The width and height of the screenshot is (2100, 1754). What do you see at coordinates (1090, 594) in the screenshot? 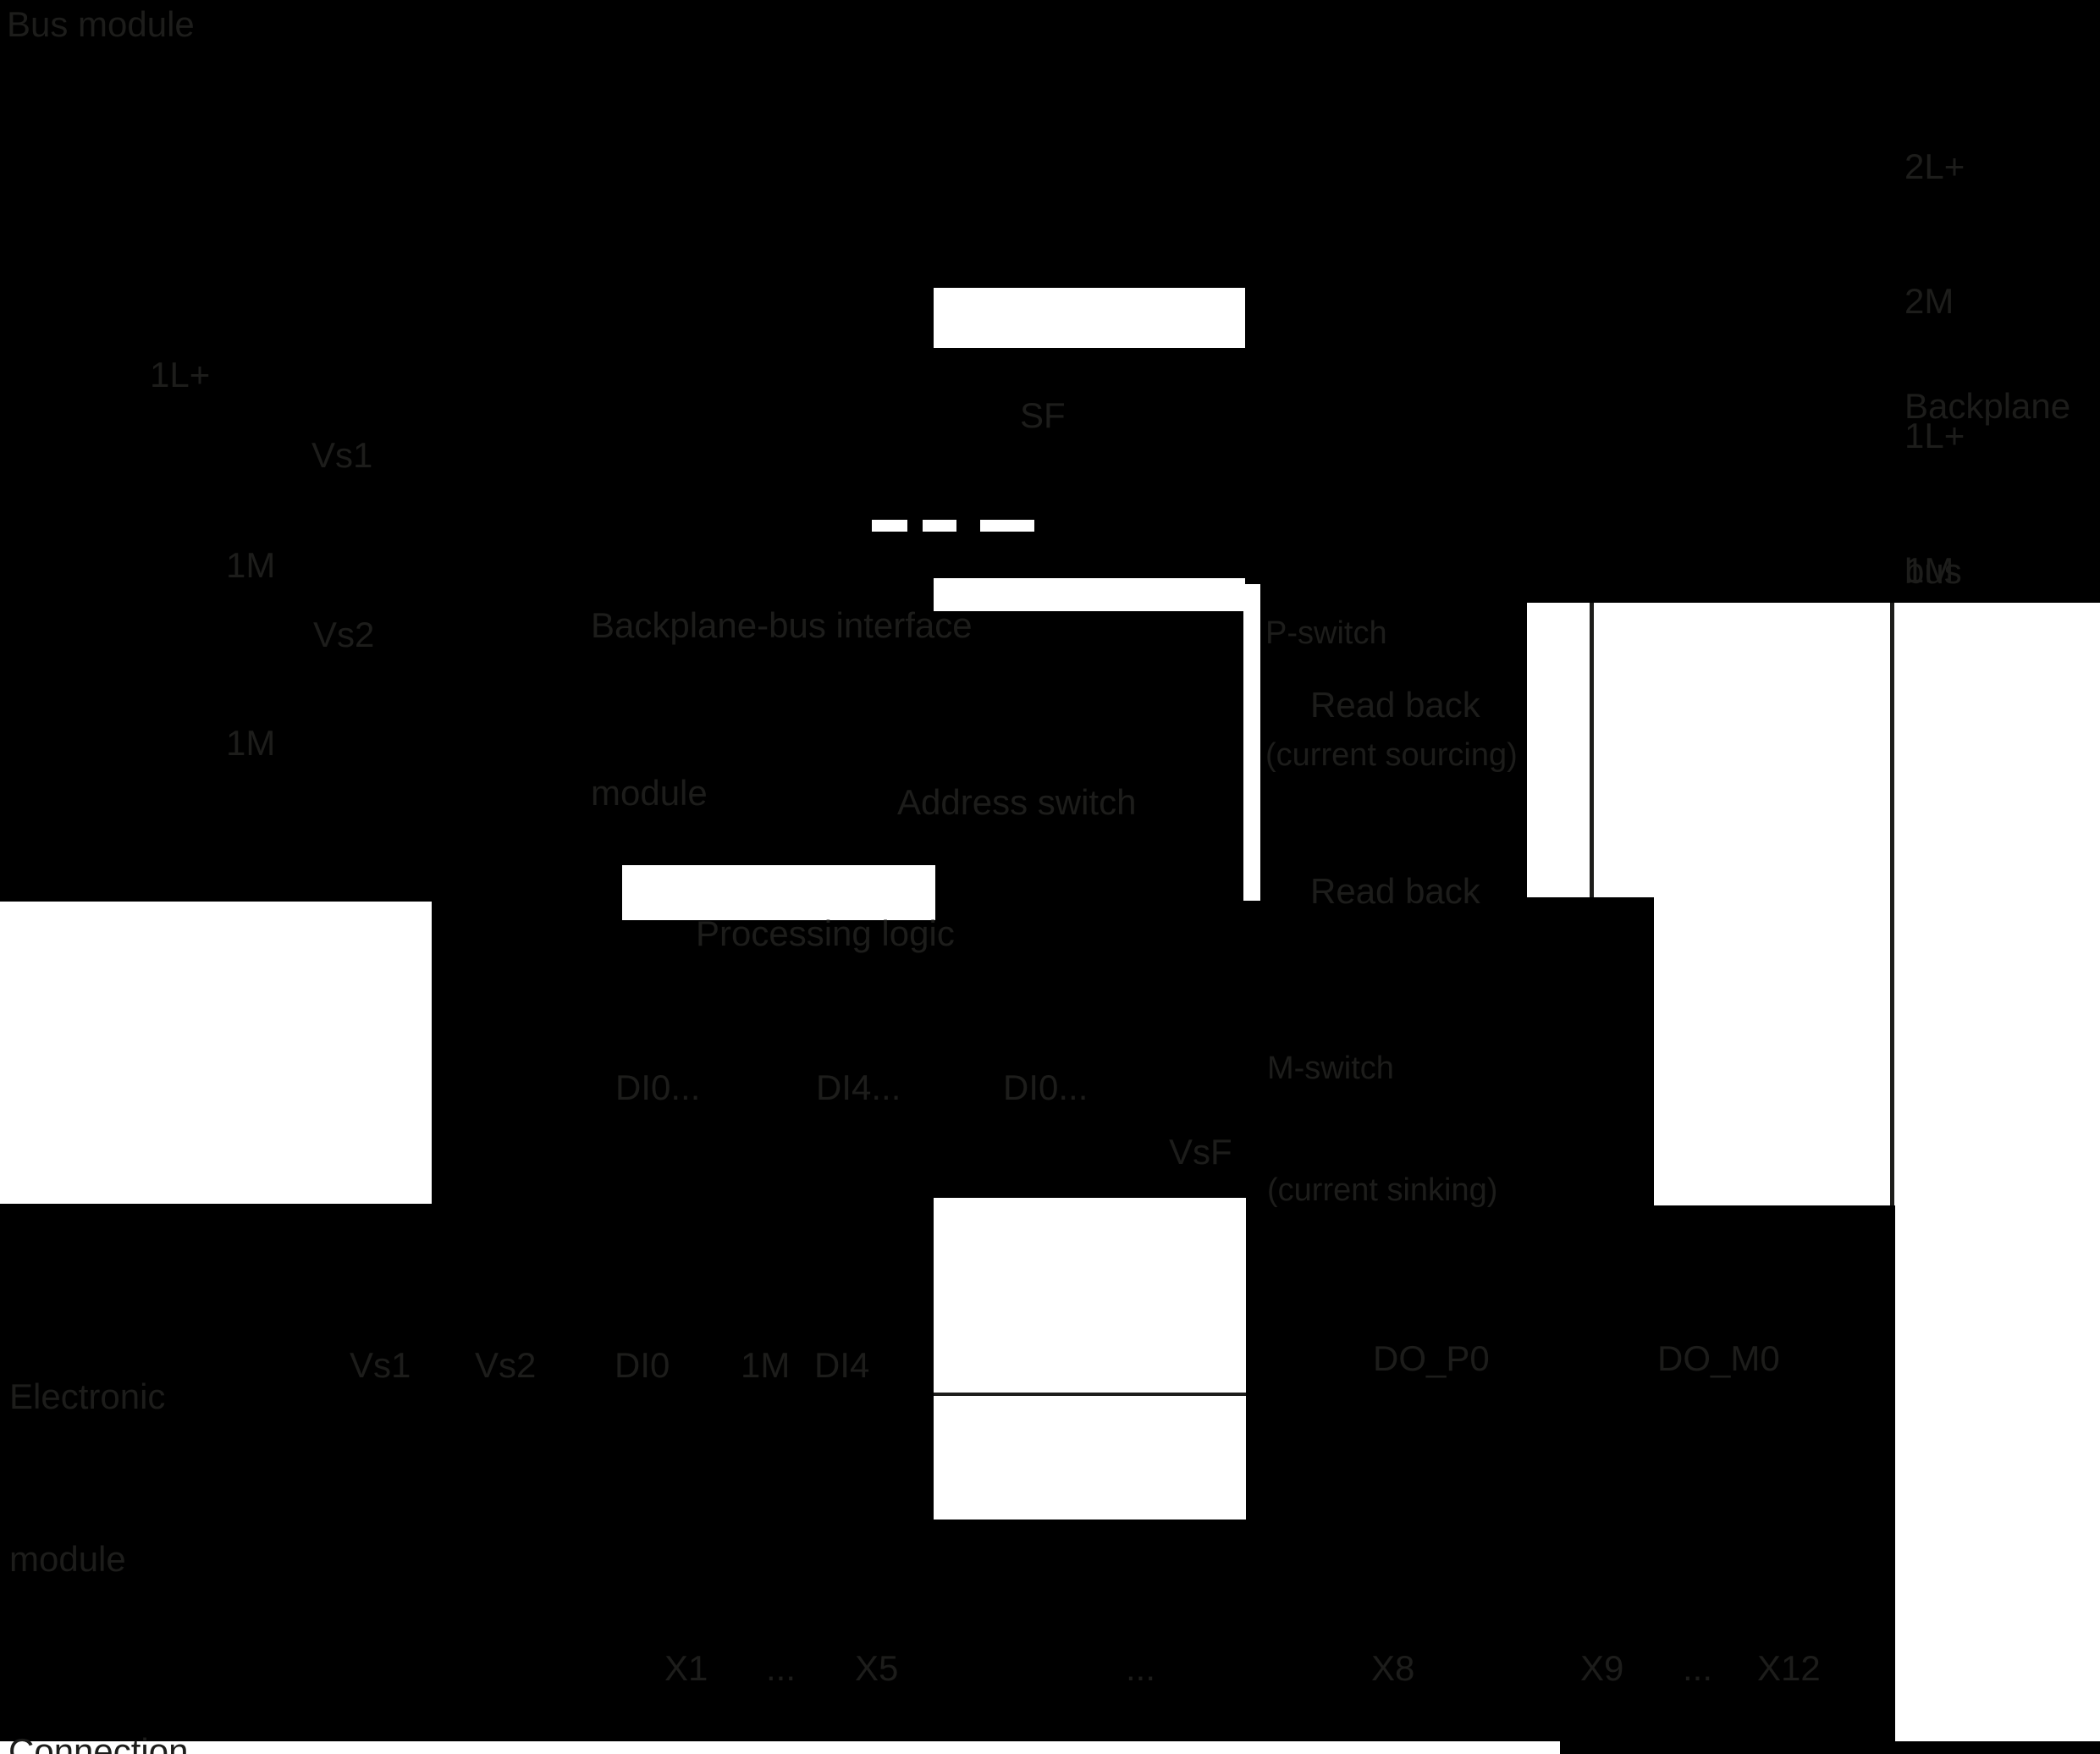
I see `p-switch-box` at bounding box center [1090, 594].